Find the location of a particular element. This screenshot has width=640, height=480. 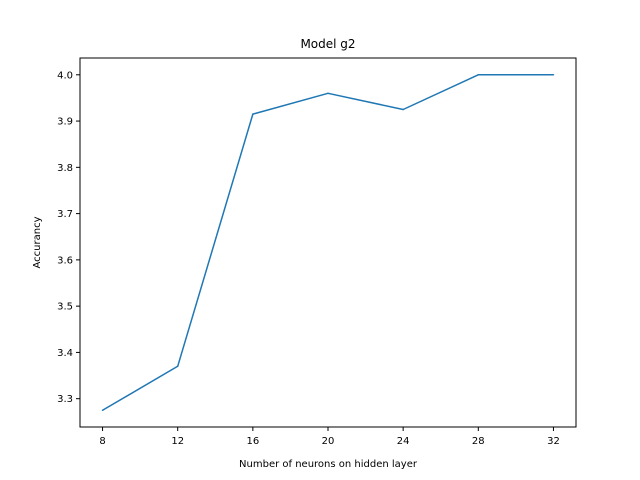

x-axis-label: Number of neurons on hidden layer is located at coordinates (328, 464).